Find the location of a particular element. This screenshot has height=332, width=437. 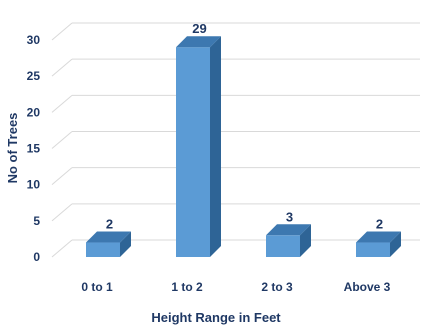

x-tick-label: 2 to 3 is located at coordinates (277, 287).